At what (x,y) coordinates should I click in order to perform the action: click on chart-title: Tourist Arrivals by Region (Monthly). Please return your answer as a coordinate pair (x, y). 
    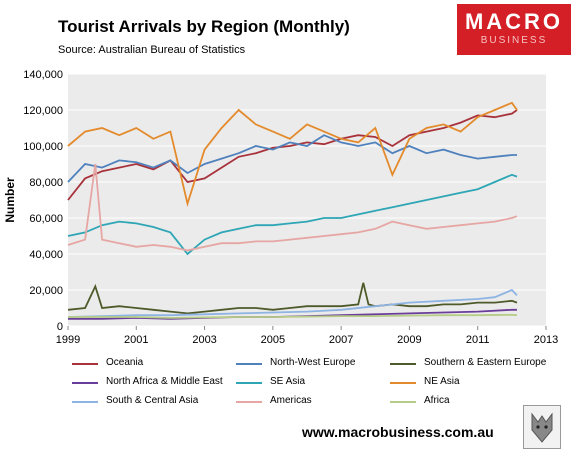
    Looking at the image, I should click on (204, 26).